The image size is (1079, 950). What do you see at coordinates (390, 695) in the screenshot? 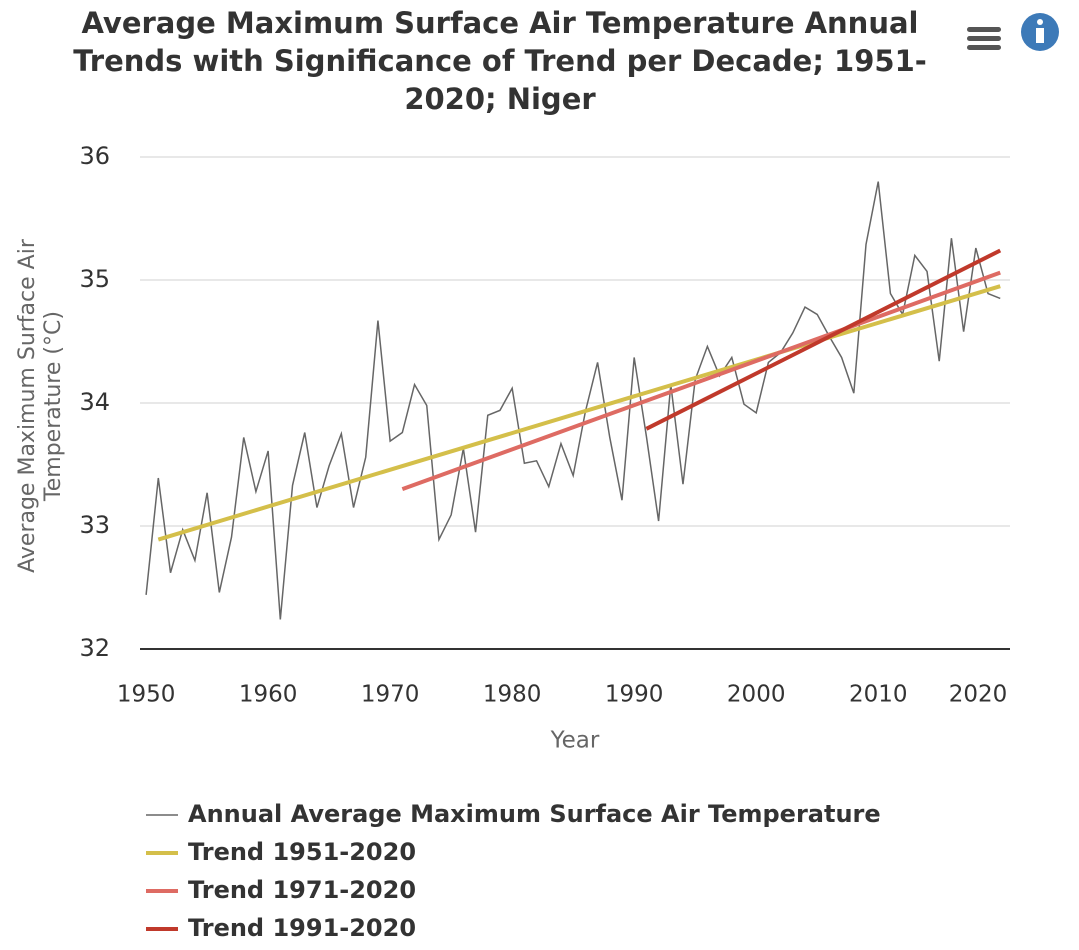
I see `x-tick-label: 1970` at bounding box center [390, 695].